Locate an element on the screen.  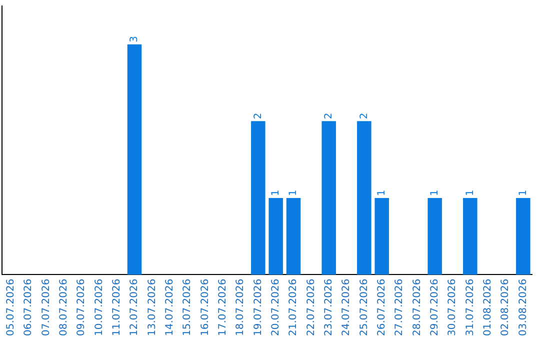
x-tick-label: 01.08.2026 is located at coordinates (488, 307).